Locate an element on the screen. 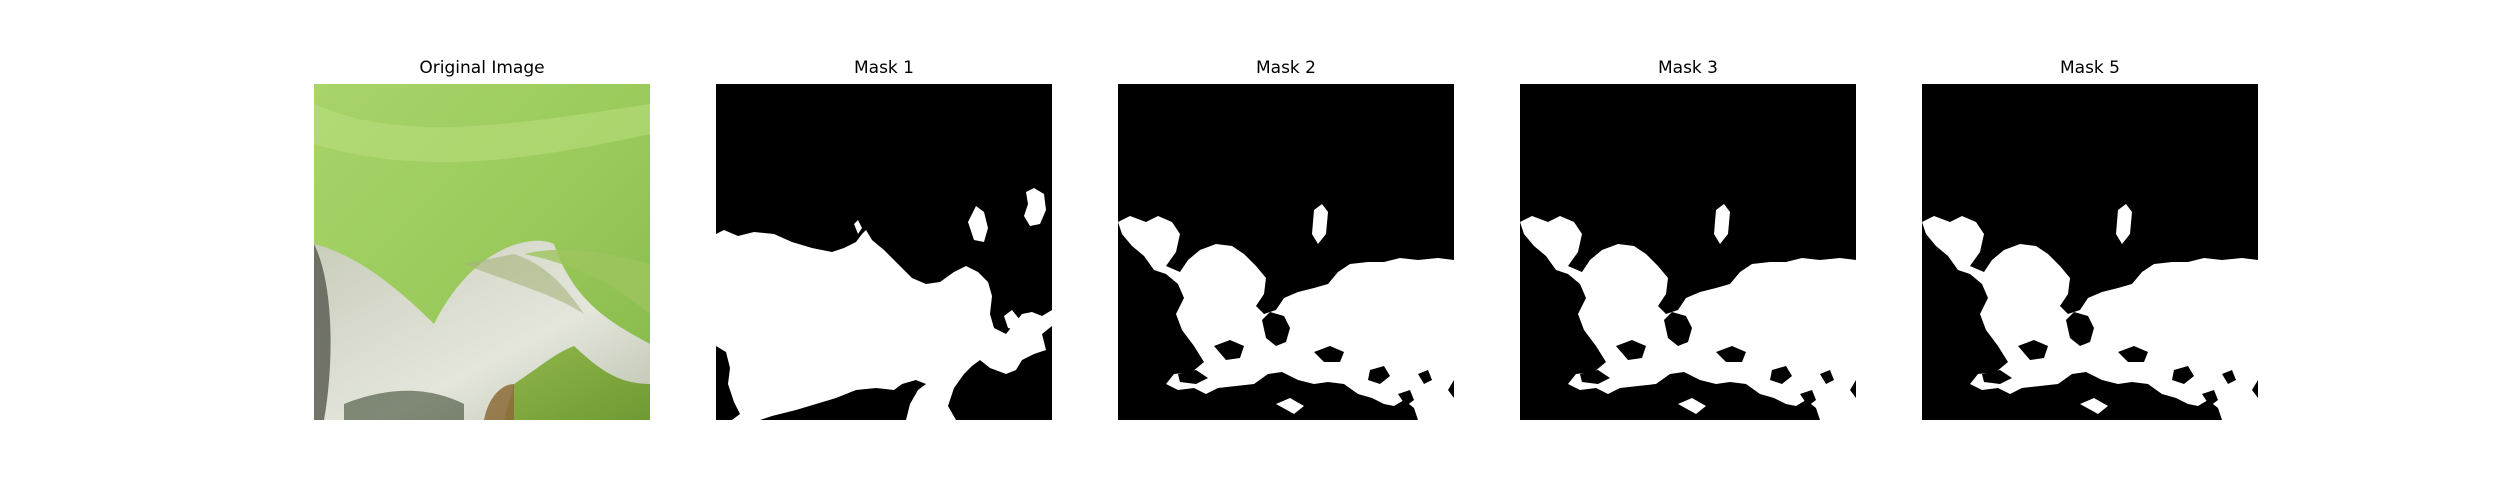 The height and width of the screenshot is (500, 2500). panel-mask-1: Mask 1 is located at coordinates (884, 250).